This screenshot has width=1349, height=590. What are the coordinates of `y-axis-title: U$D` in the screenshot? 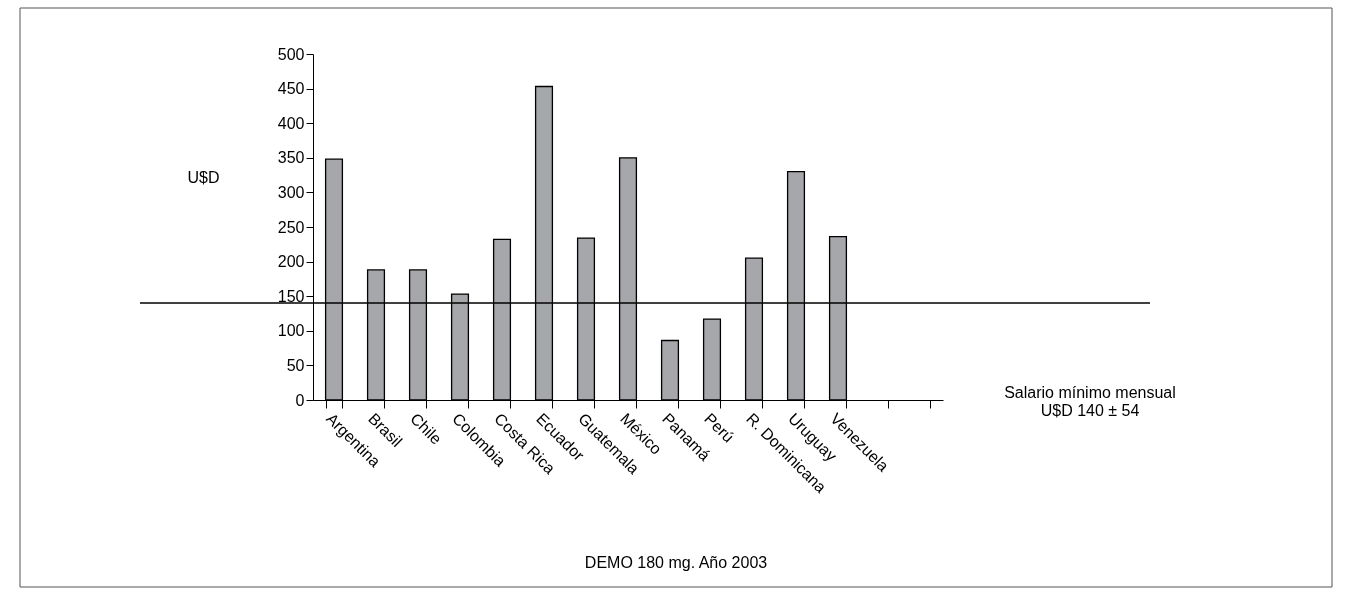 It's located at (203, 177).